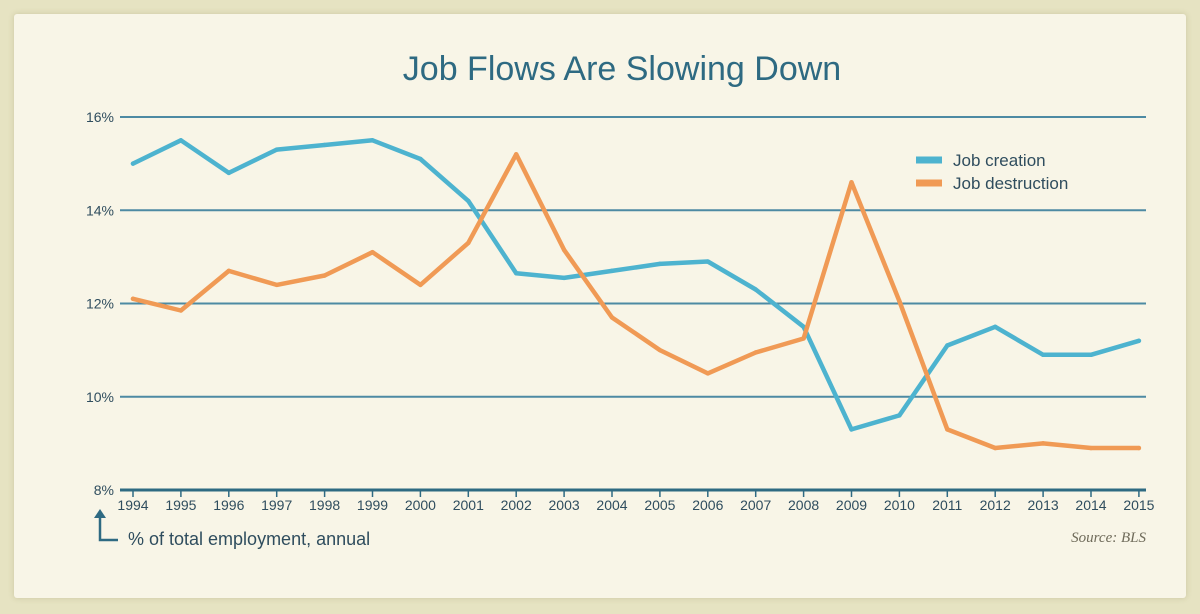 The height and width of the screenshot is (614, 1200). I want to click on x-tick-label: 1999, so click(372, 505).